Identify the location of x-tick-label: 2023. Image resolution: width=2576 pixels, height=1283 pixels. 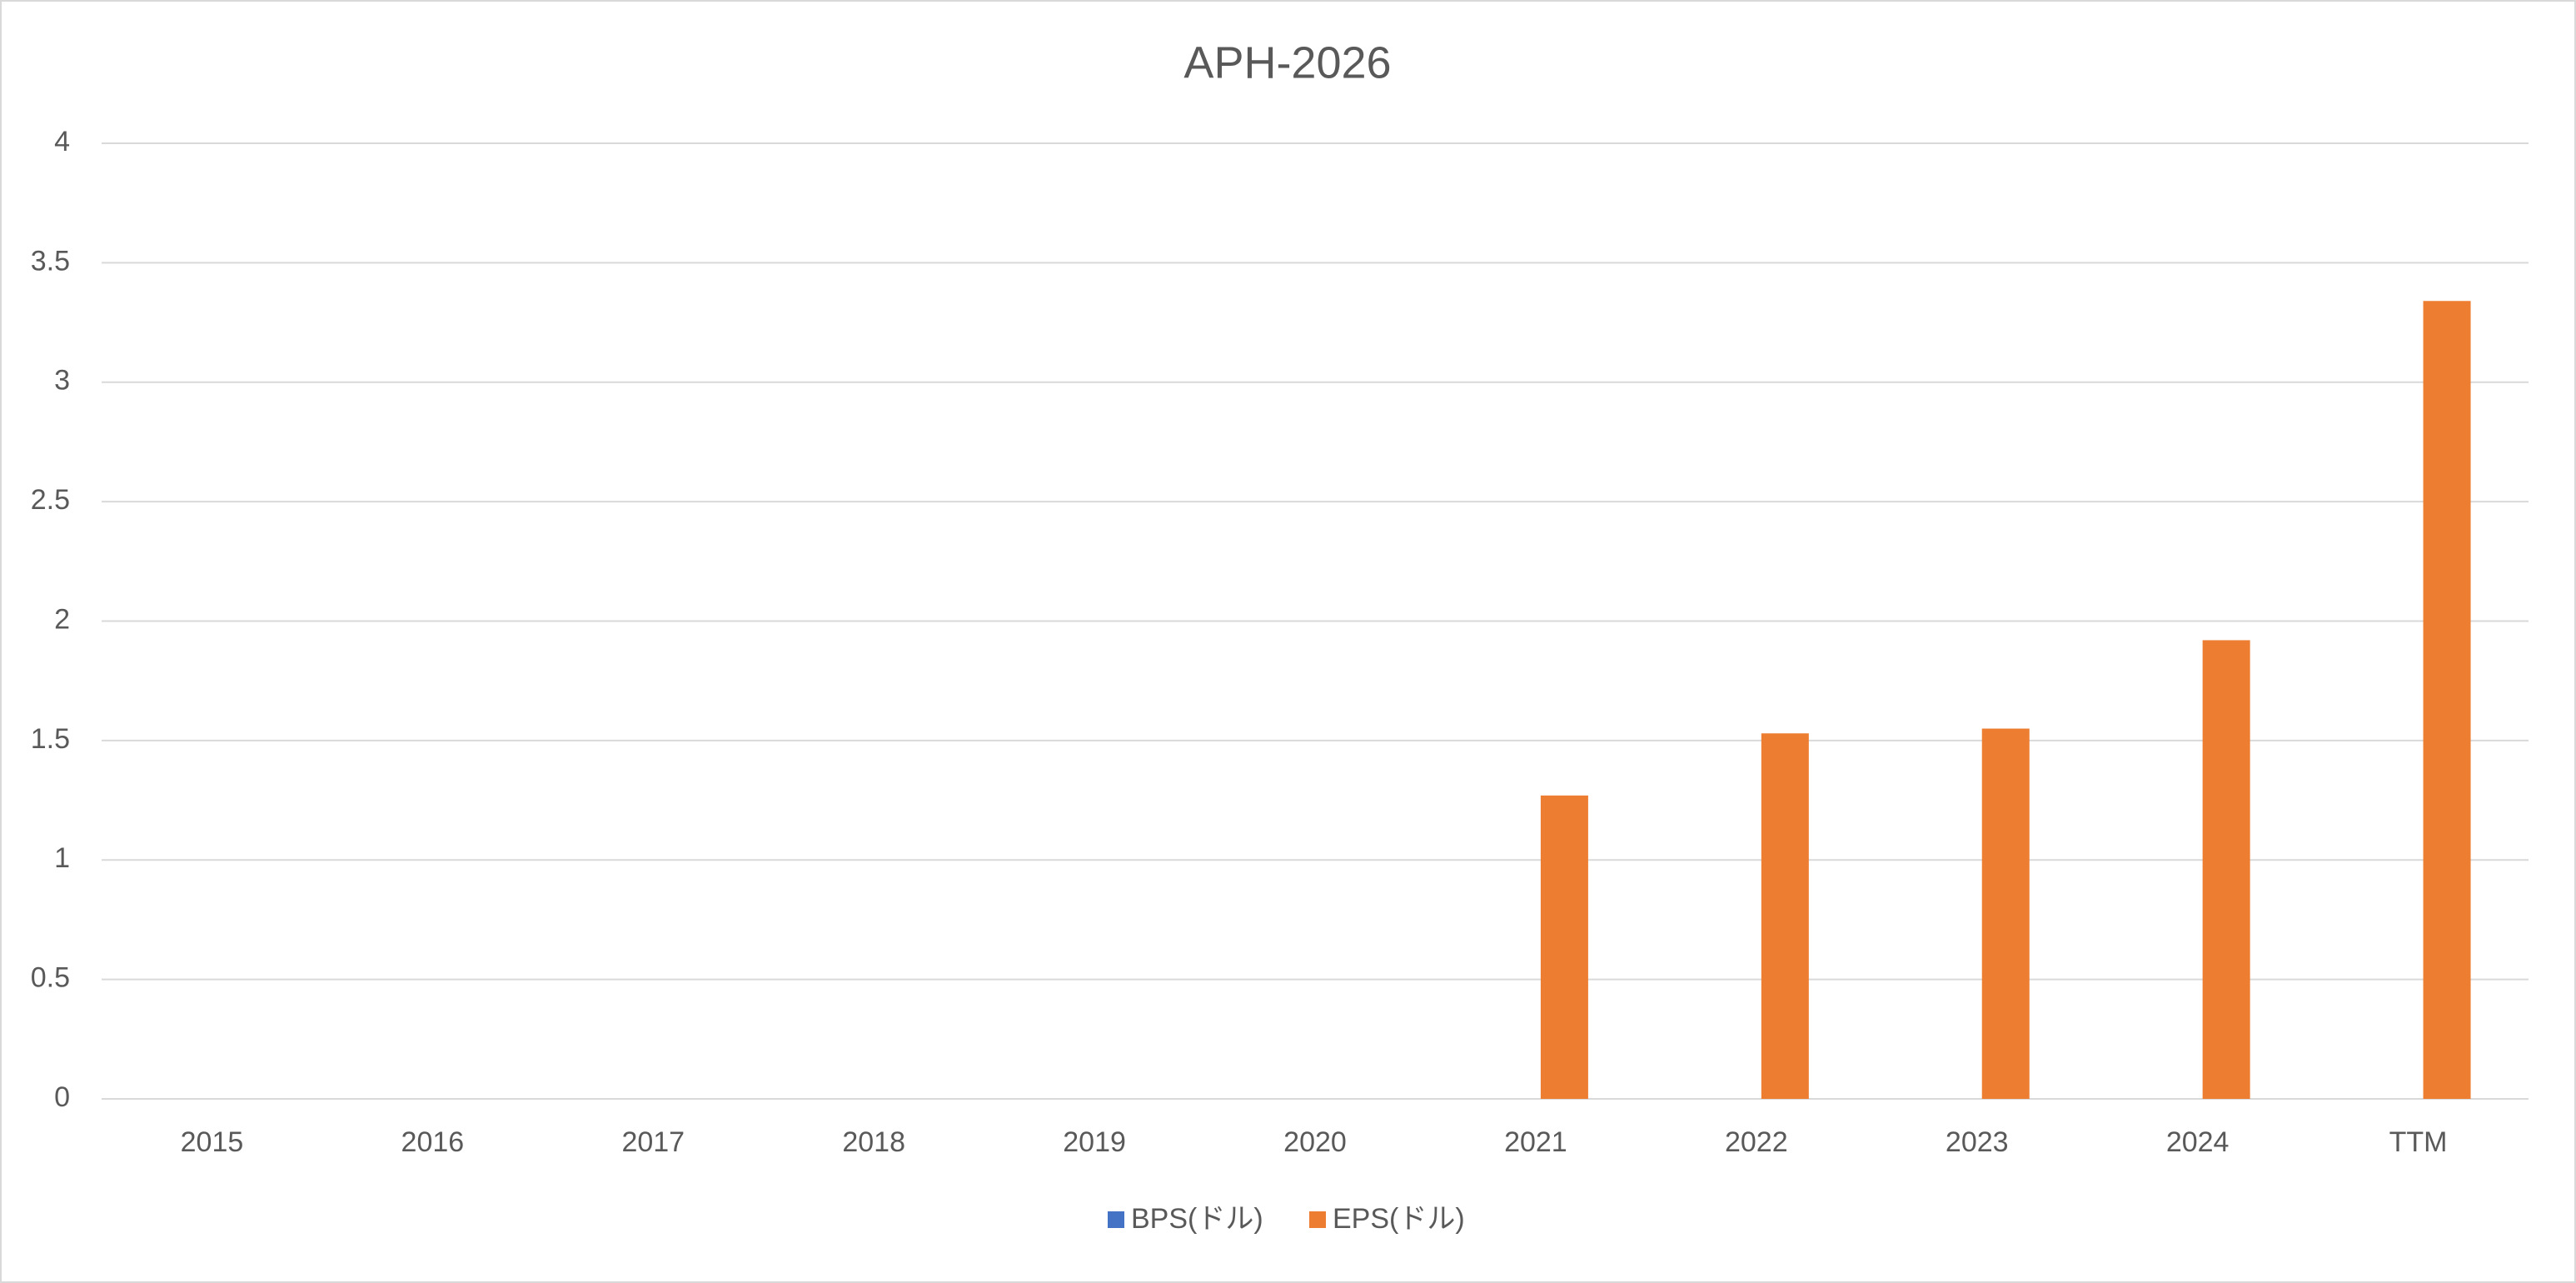
(1978, 1142).